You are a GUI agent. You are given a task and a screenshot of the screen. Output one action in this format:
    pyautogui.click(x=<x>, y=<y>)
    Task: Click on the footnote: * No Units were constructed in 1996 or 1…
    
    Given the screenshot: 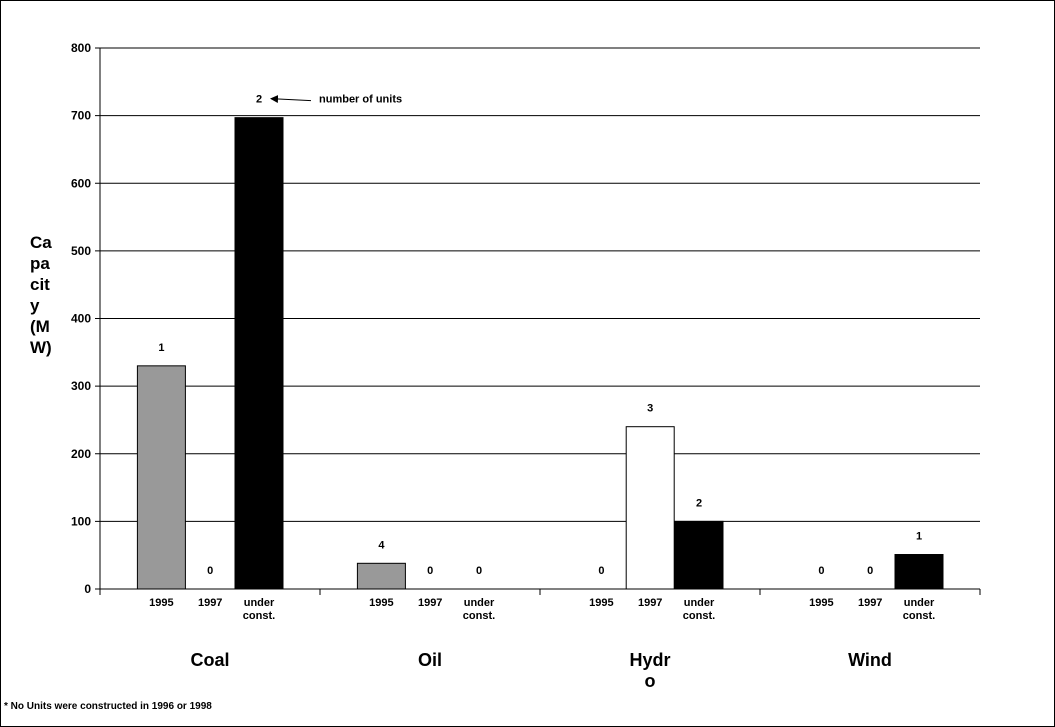 What is the action you would take?
    pyautogui.click(x=108, y=706)
    